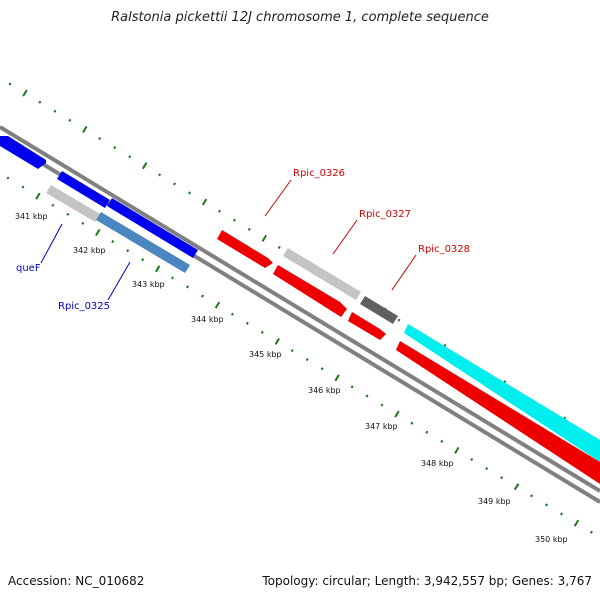 This screenshot has height=600, width=600. What do you see at coordinates (28, 268) in the screenshot?
I see `gene-label-quef: queF` at bounding box center [28, 268].